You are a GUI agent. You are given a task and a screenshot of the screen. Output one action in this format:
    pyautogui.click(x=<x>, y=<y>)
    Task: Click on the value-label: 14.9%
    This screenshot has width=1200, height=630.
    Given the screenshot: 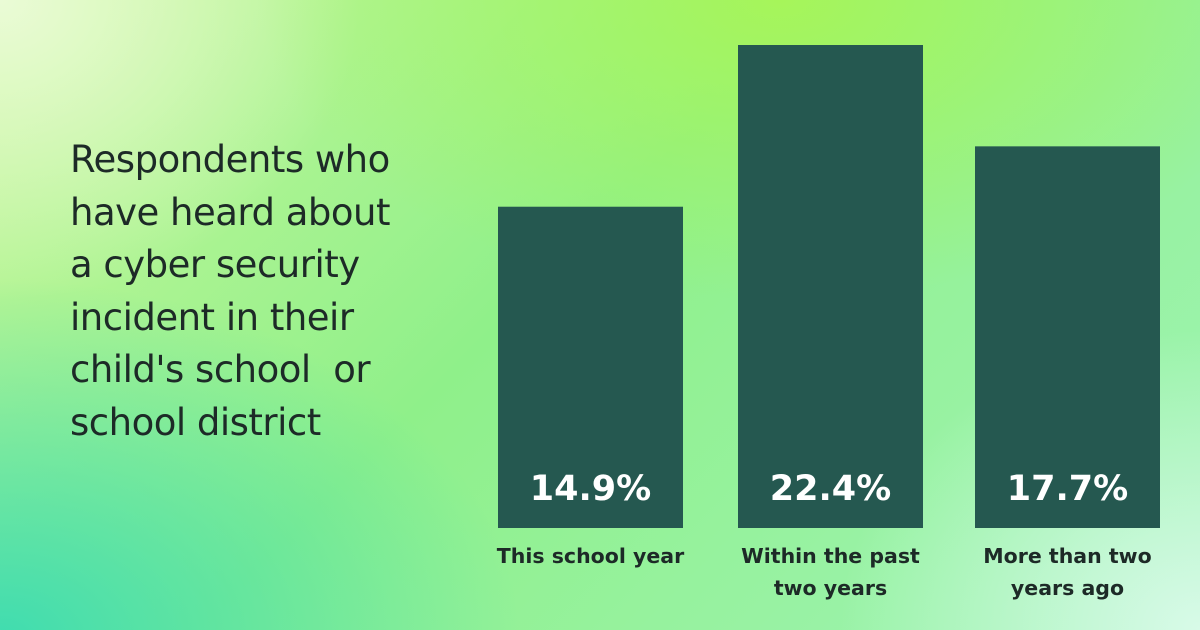 What is the action you would take?
    pyautogui.click(x=590, y=489)
    